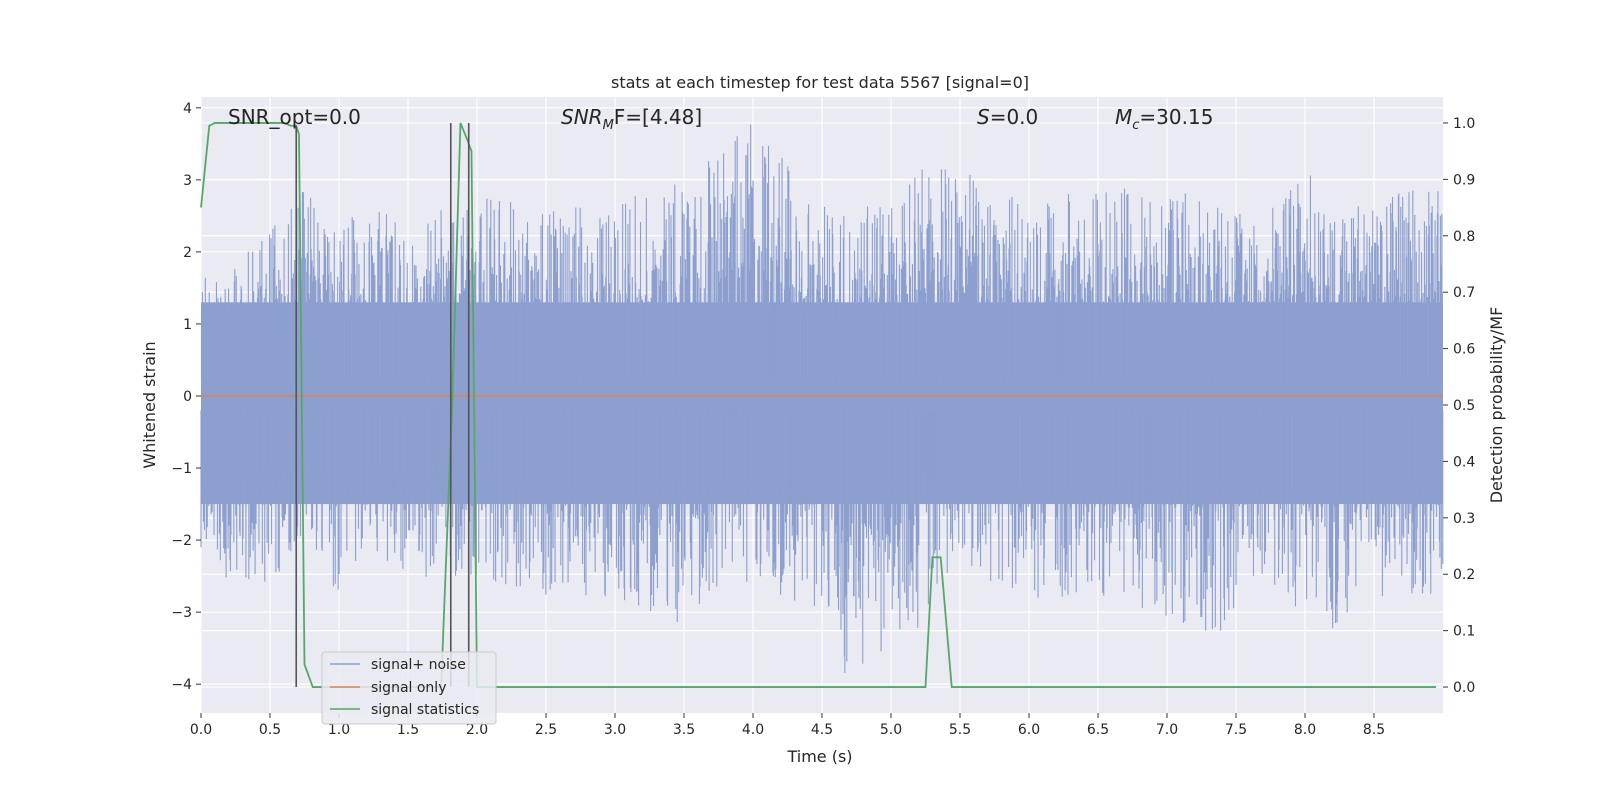 The image size is (1600, 800). What do you see at coordinates (187, 325) in the screenshot?
I see `y-tick-label: 1` at bounding box center [187, 325].